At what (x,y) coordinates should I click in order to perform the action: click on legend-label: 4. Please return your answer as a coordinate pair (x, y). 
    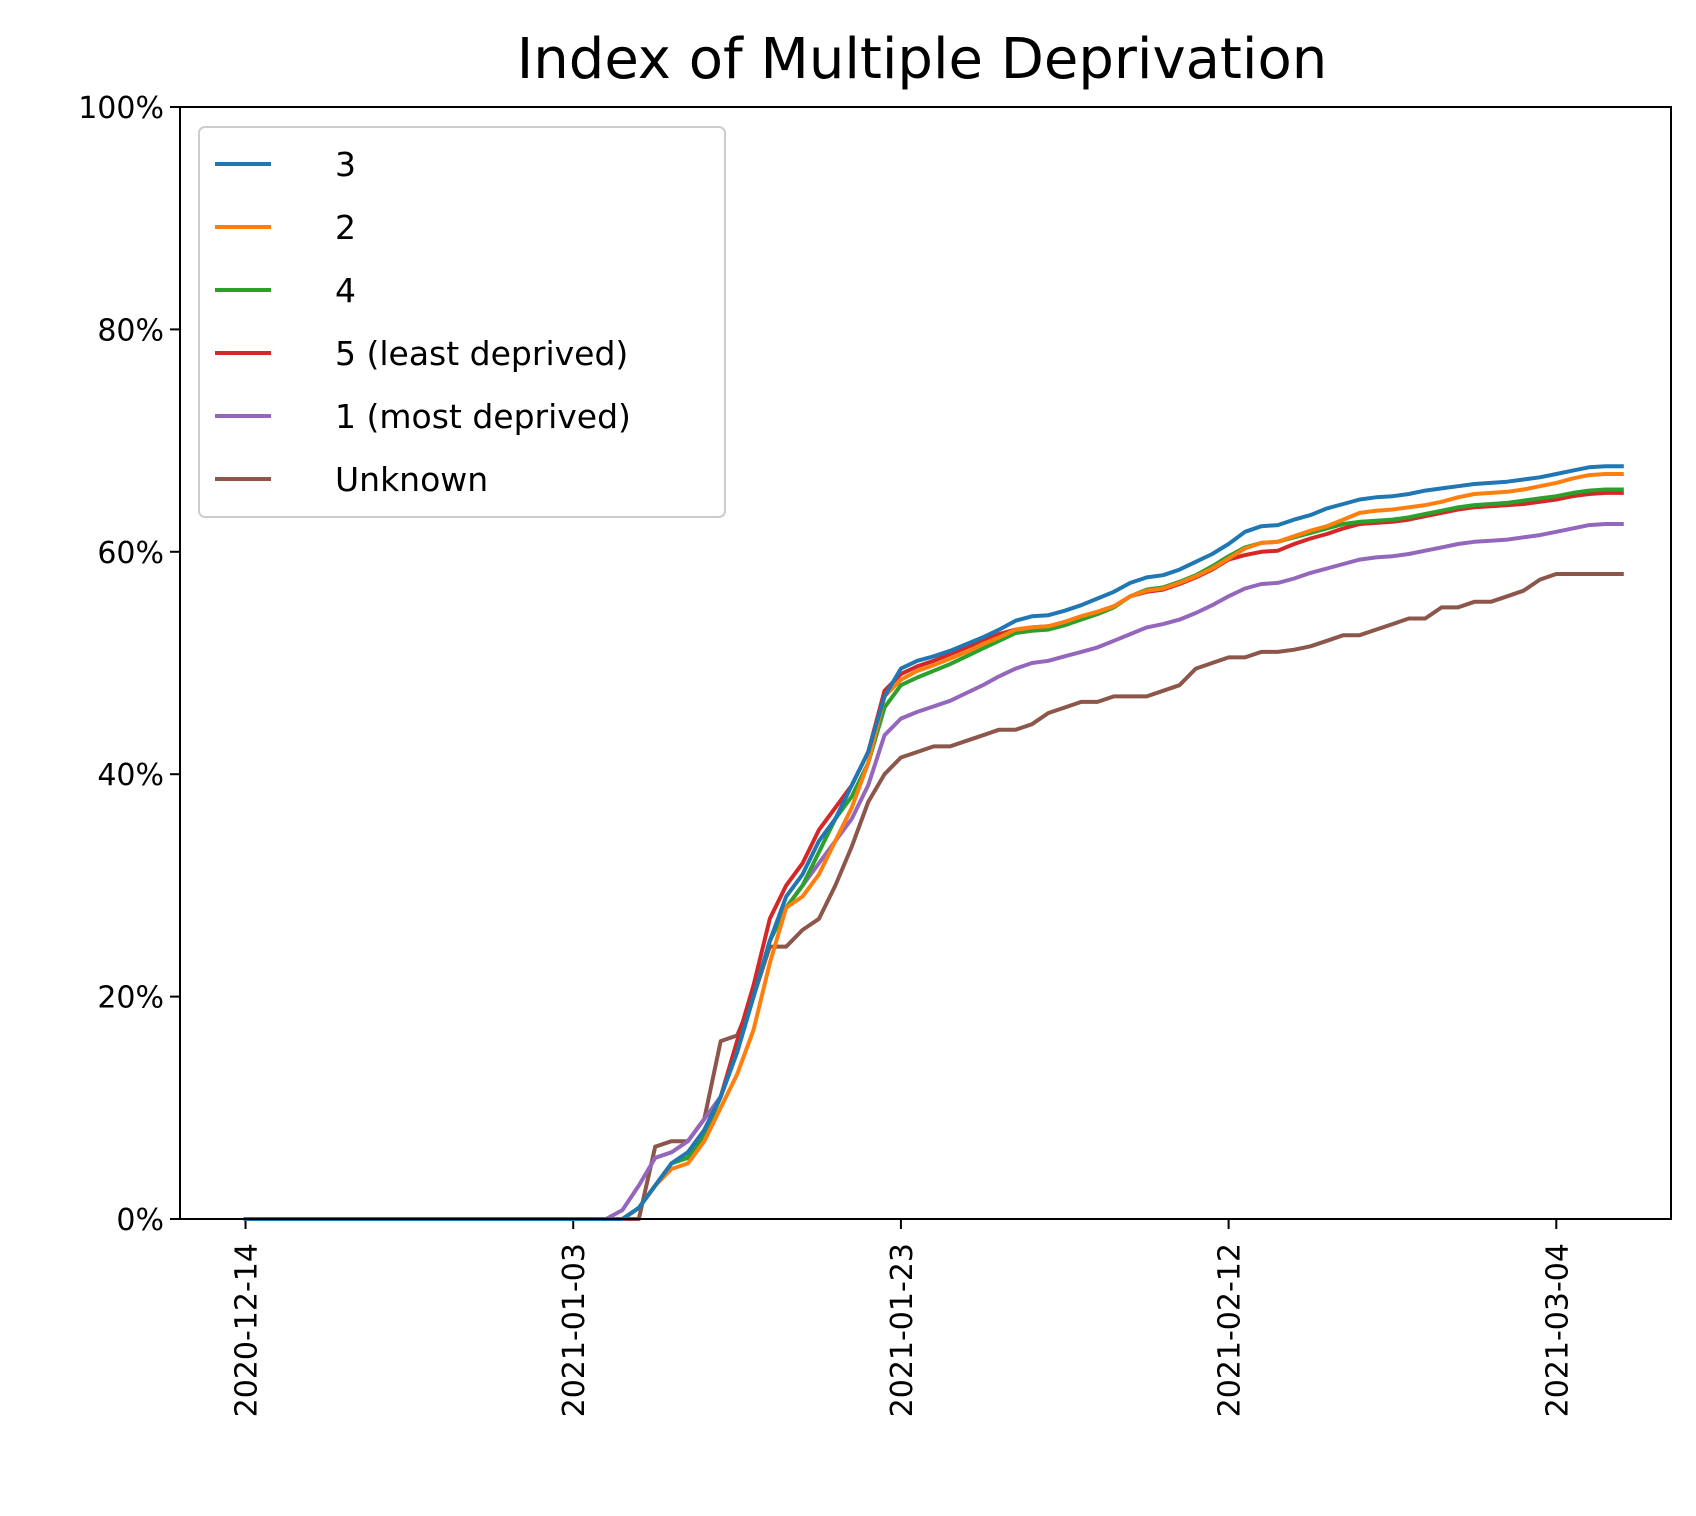
    Looking at the image, I should click on (345, 290).